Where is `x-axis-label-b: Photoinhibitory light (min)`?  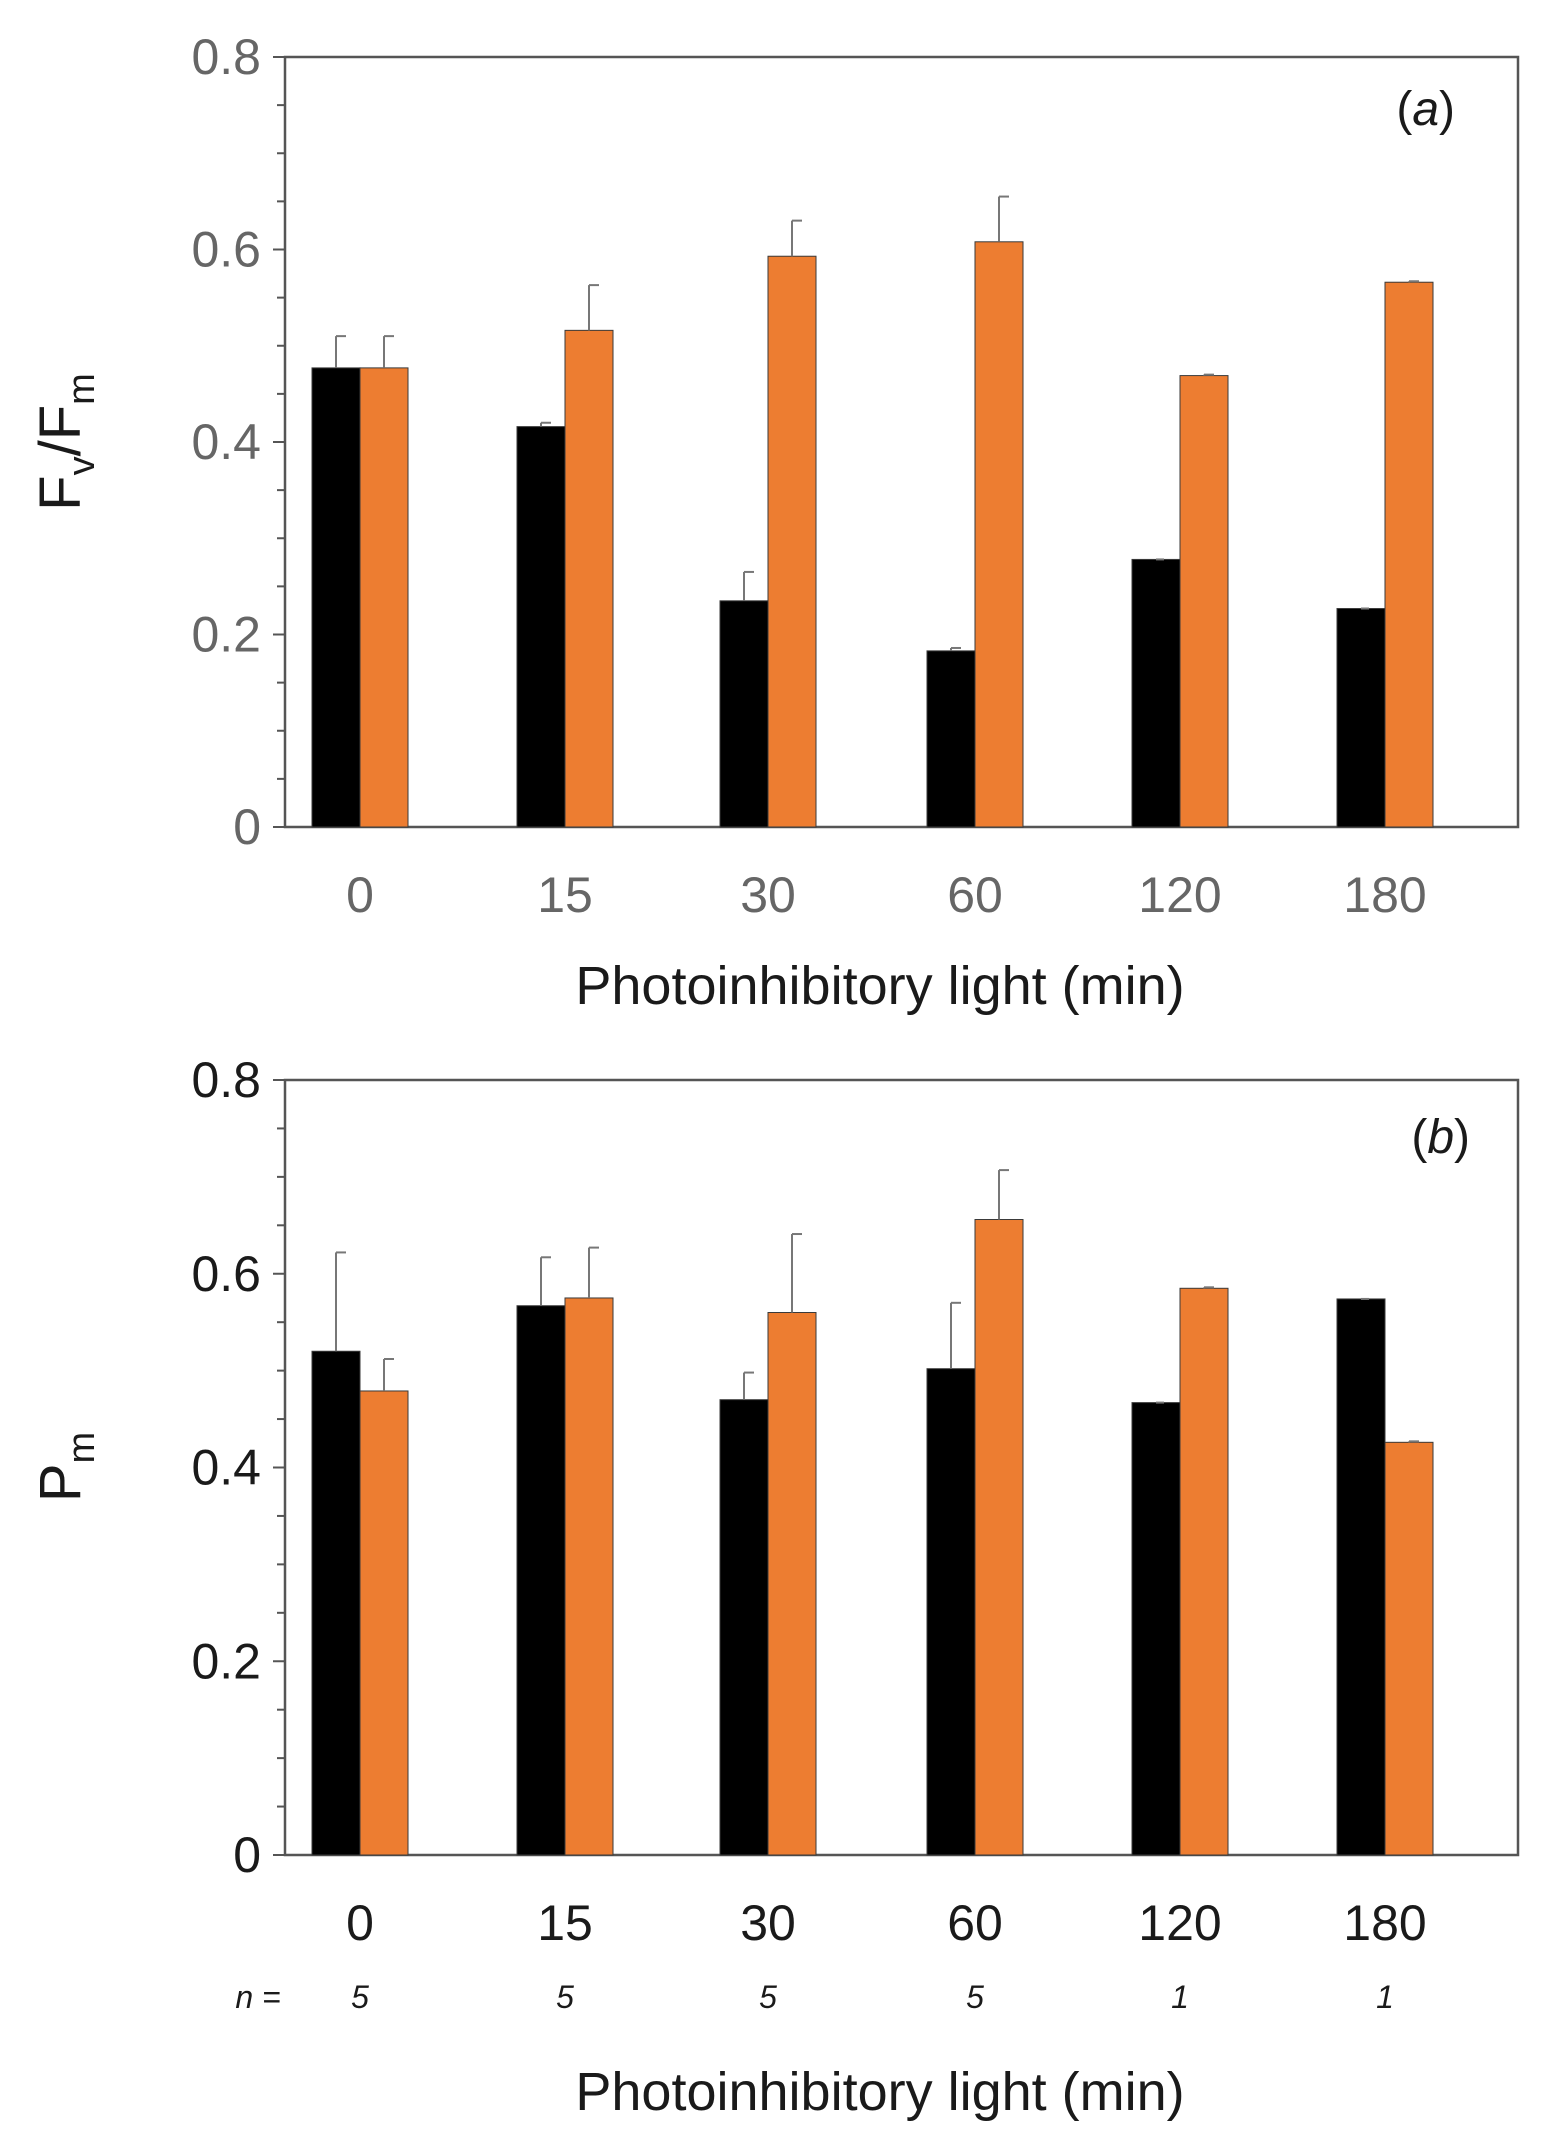
x-axis-label-b: Photoinhibitory light (min) is located at coordinates (879, 2092).